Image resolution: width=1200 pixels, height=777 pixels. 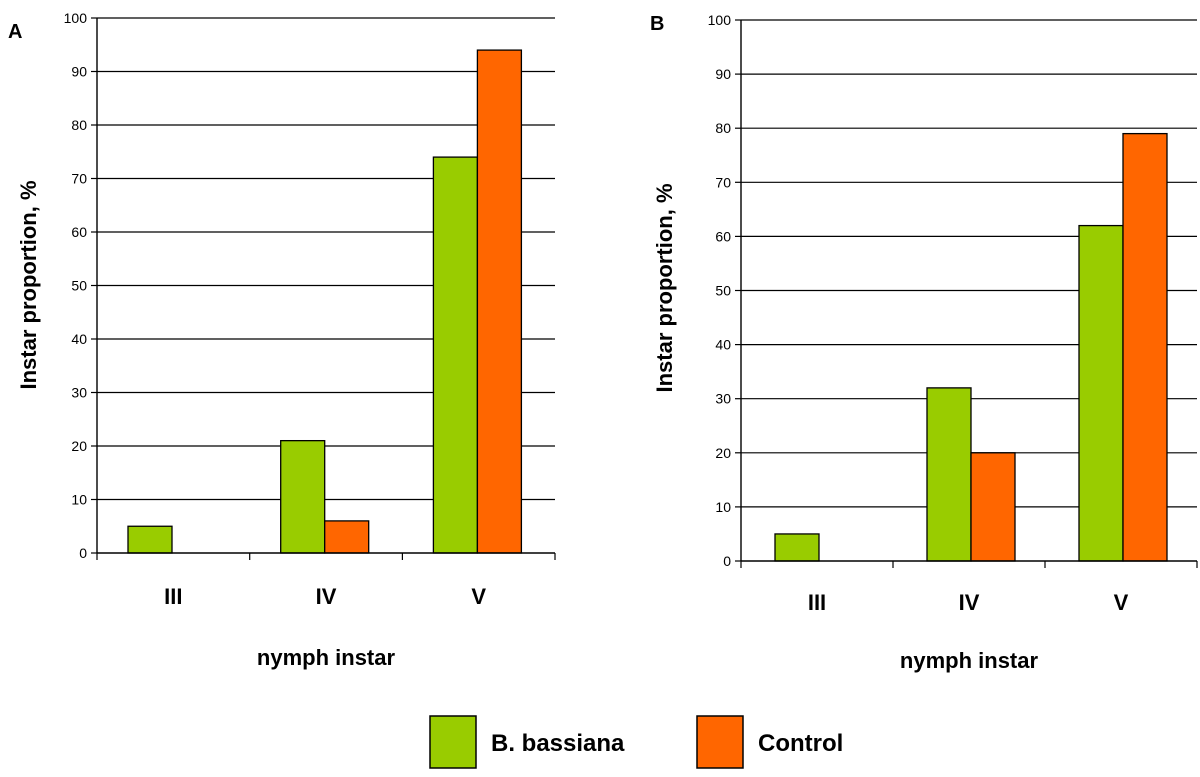 I want to click on panel-label: A, so click(x=15, y=32).